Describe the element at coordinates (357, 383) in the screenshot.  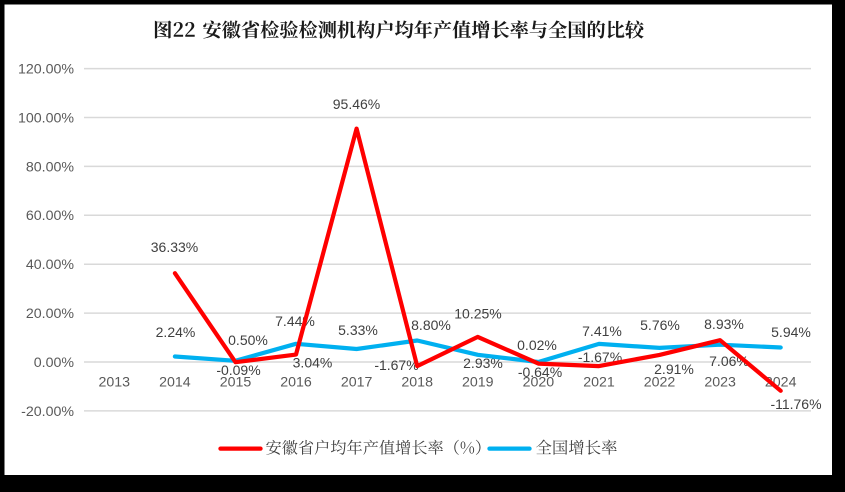
I see `svg-text: 2017` at that location.